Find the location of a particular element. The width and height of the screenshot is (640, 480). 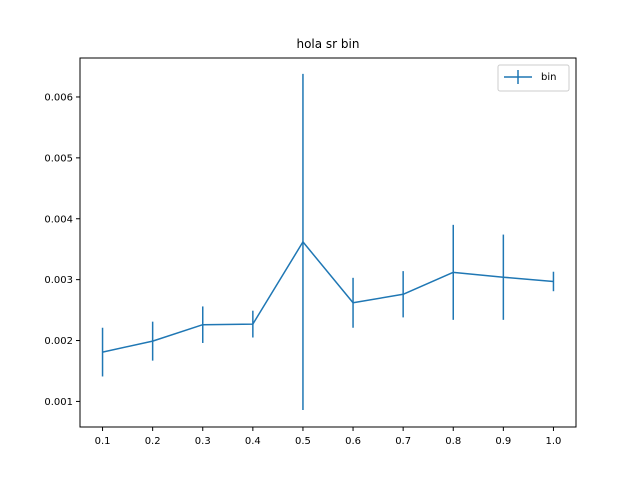

x-tick-label: 0.5 is located at coordinates (303, 441).